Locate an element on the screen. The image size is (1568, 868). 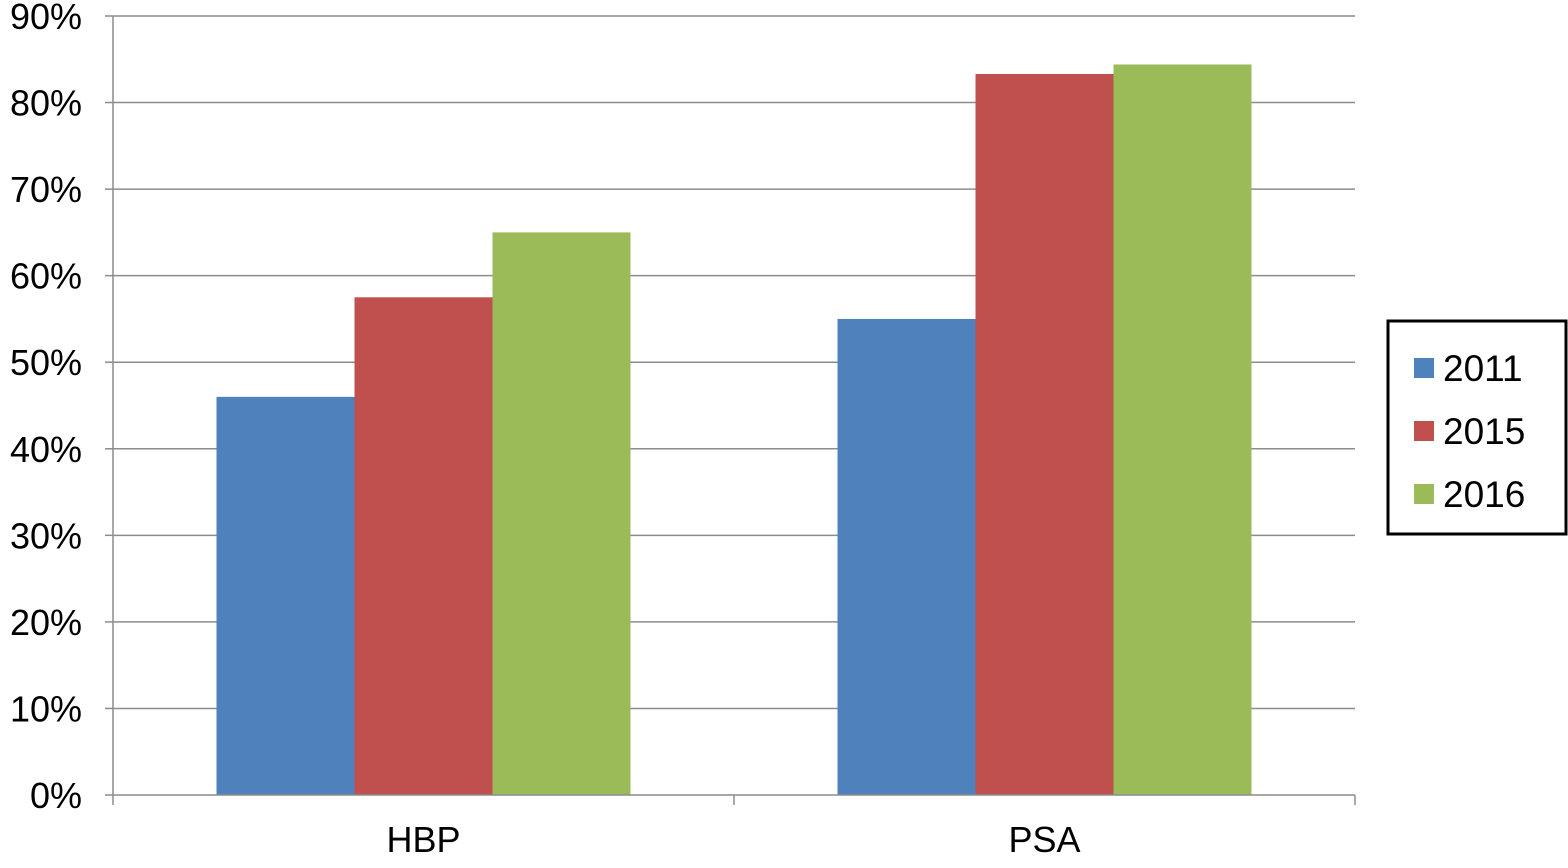
y-tick-label: 60% is located at coordinates (46, 276).